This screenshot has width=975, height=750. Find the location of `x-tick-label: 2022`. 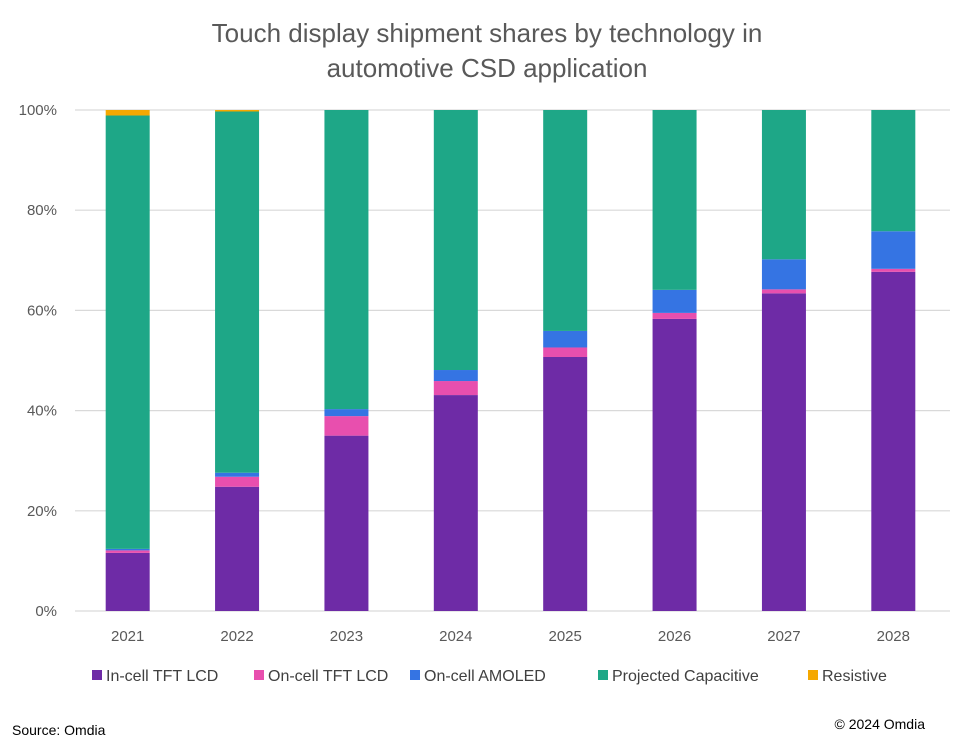

x-tick-label: 2022 is located at coordinates (236, 636).